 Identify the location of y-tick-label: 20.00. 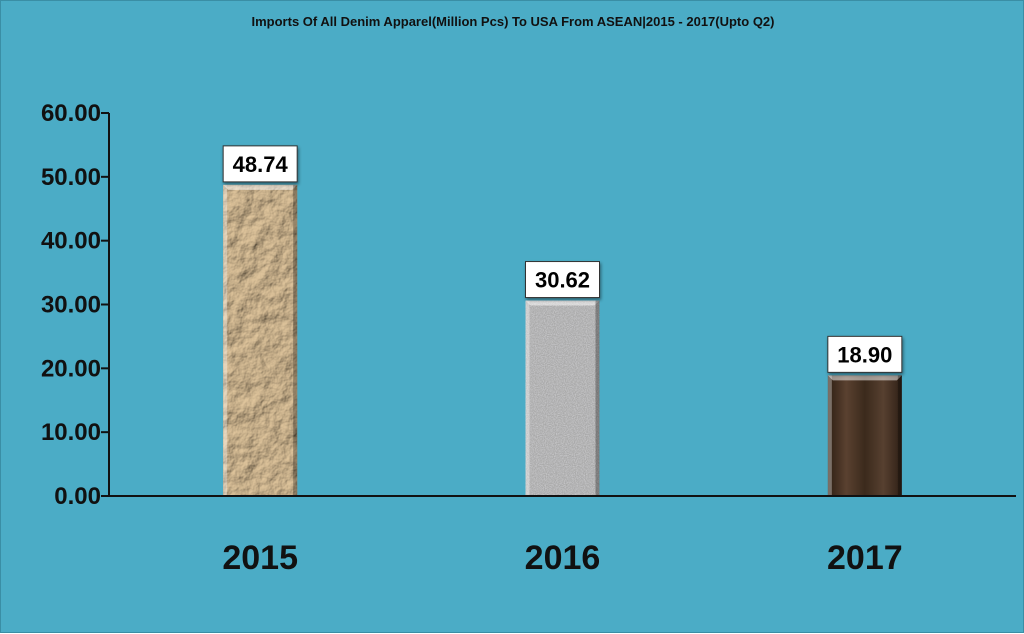
(71, 368).